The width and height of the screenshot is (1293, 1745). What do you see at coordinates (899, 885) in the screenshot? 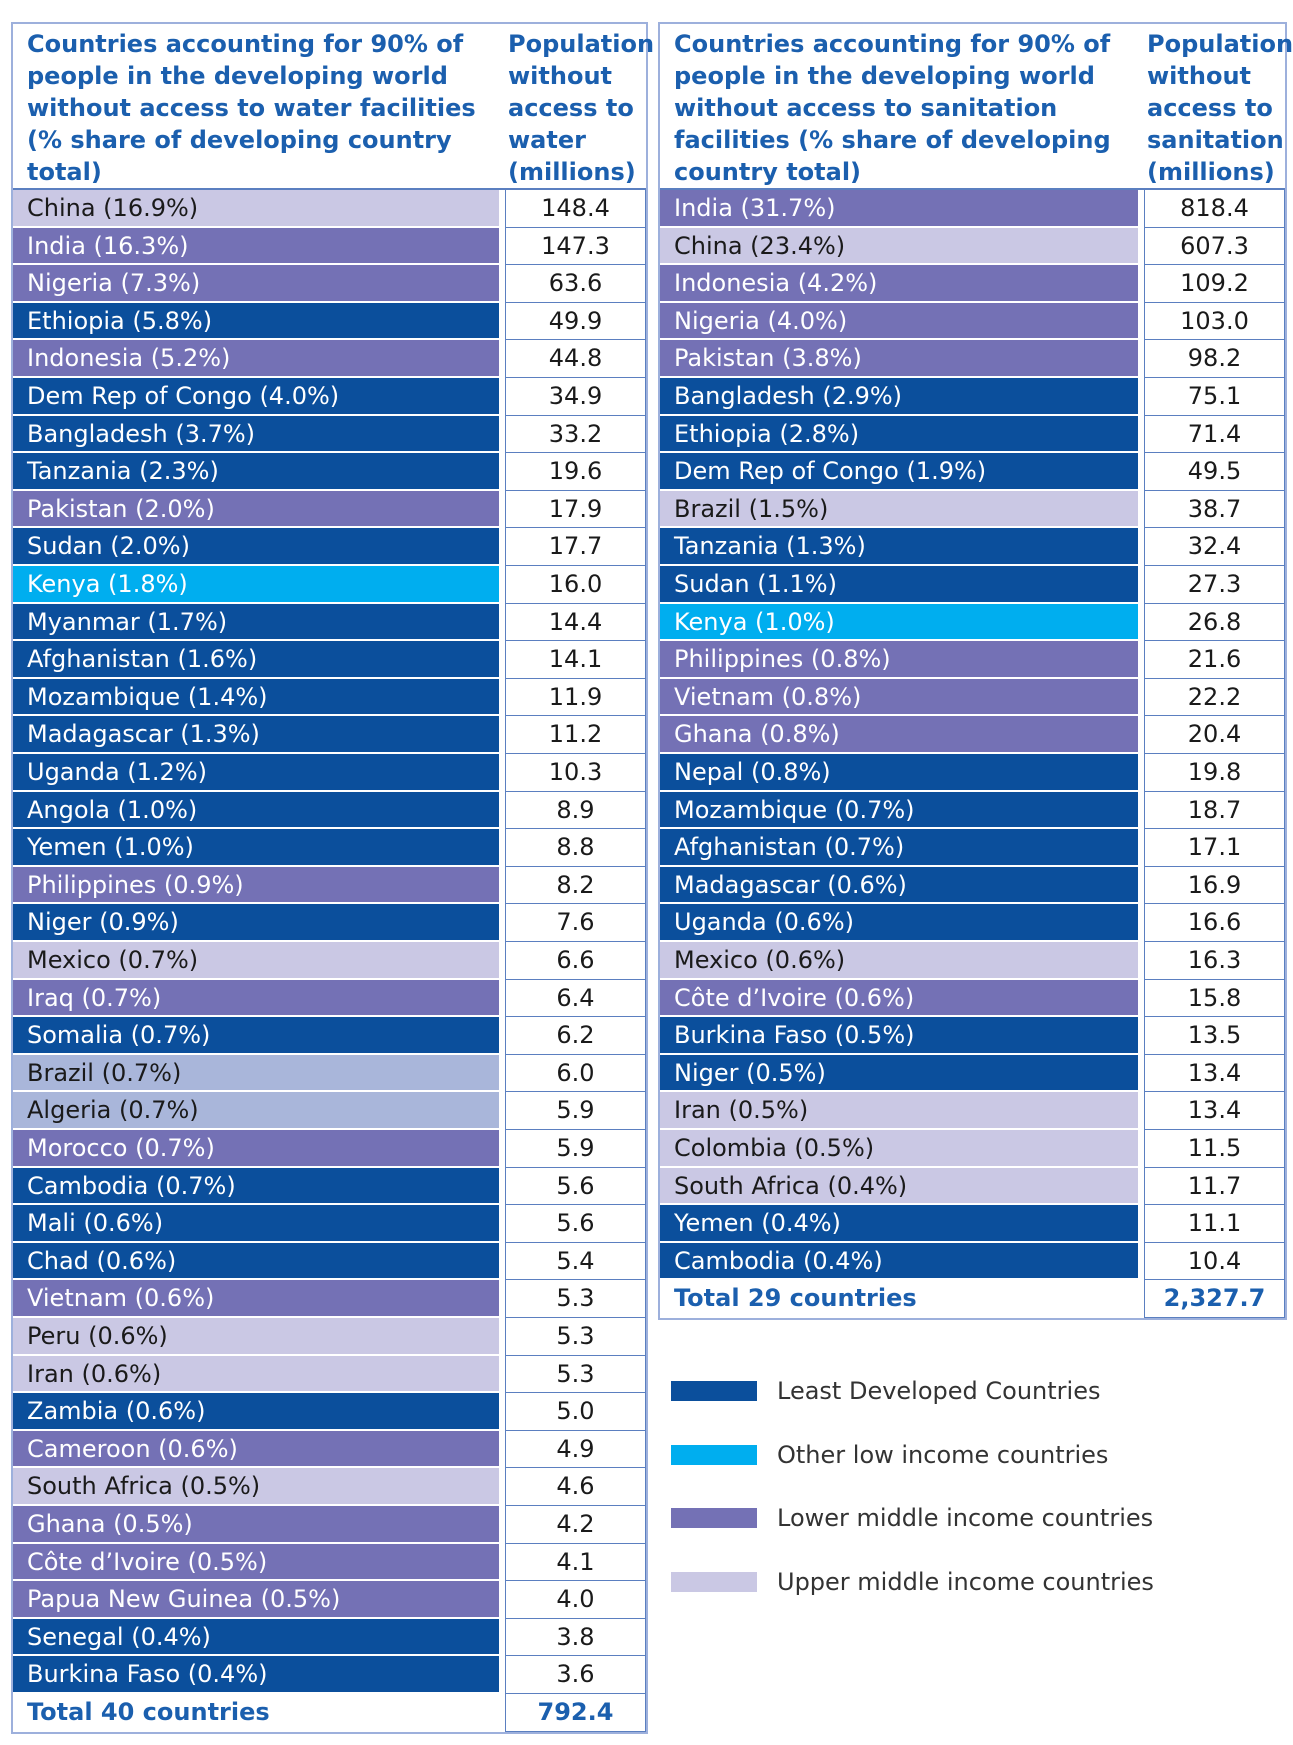
I see `row-name: Madagascar (0.6%)` at bounding box center [899, 885].